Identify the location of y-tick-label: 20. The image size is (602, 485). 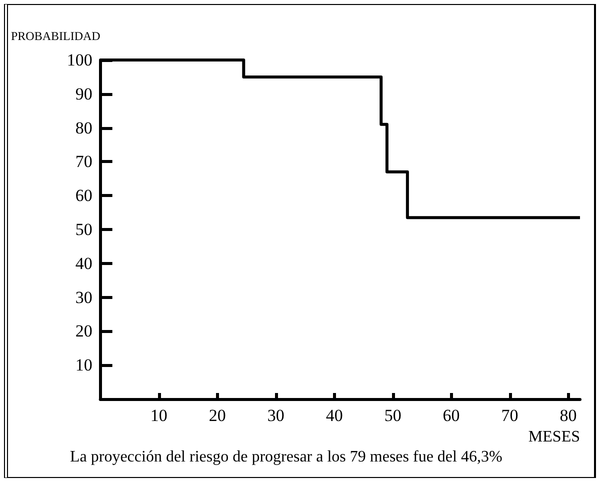
(83, 331).